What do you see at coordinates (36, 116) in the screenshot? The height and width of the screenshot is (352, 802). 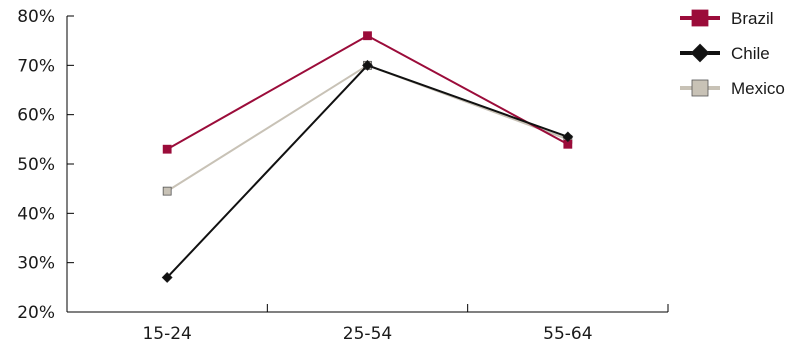 I see `y-tick-label: 60%` at bounding box center [36, 116].